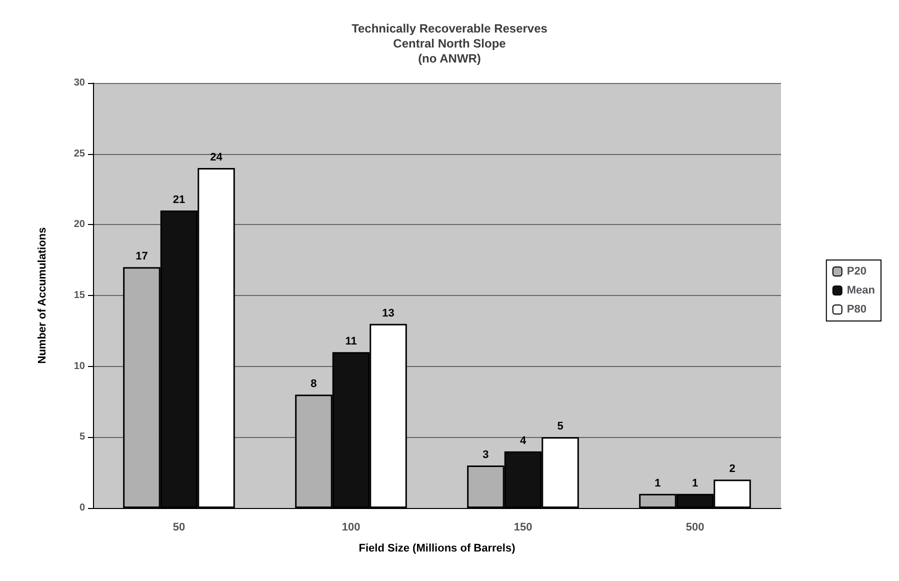 This screenshot has height=581, width=899. I want to click on legend-label: P20, so click(856, 272).